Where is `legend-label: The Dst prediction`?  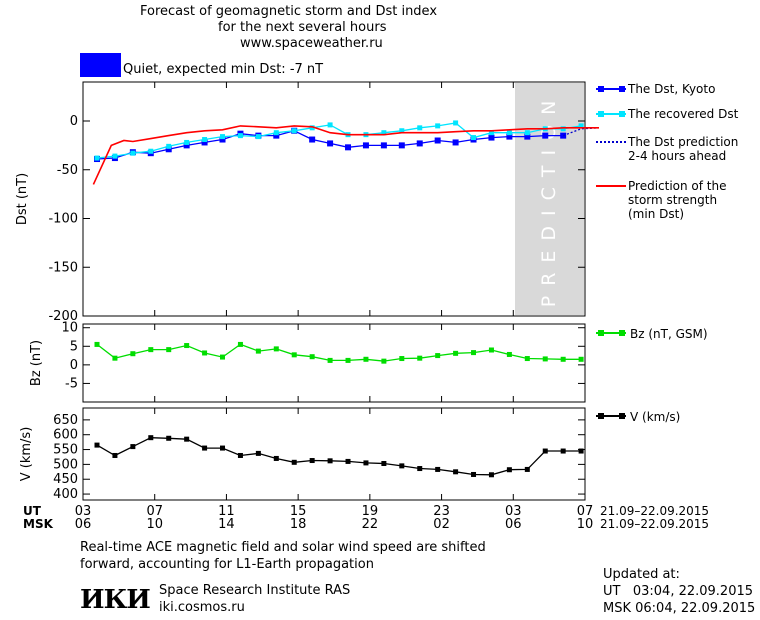 legend-label: The Dst prediction is located at coordinates (682, 142).